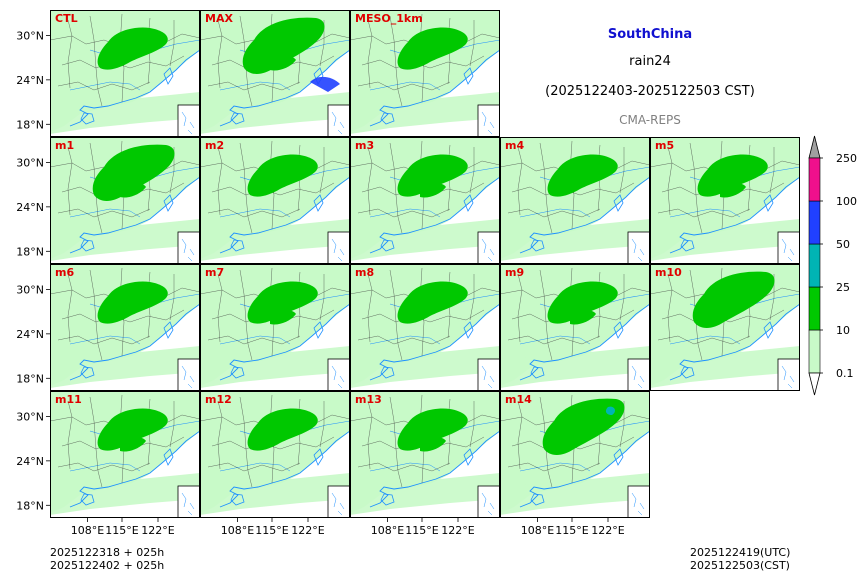 The image size is (860, 583). Describe the element at coordinates (575, 454) in the screenshot. I see `map-panel-m14: m14` at that location.